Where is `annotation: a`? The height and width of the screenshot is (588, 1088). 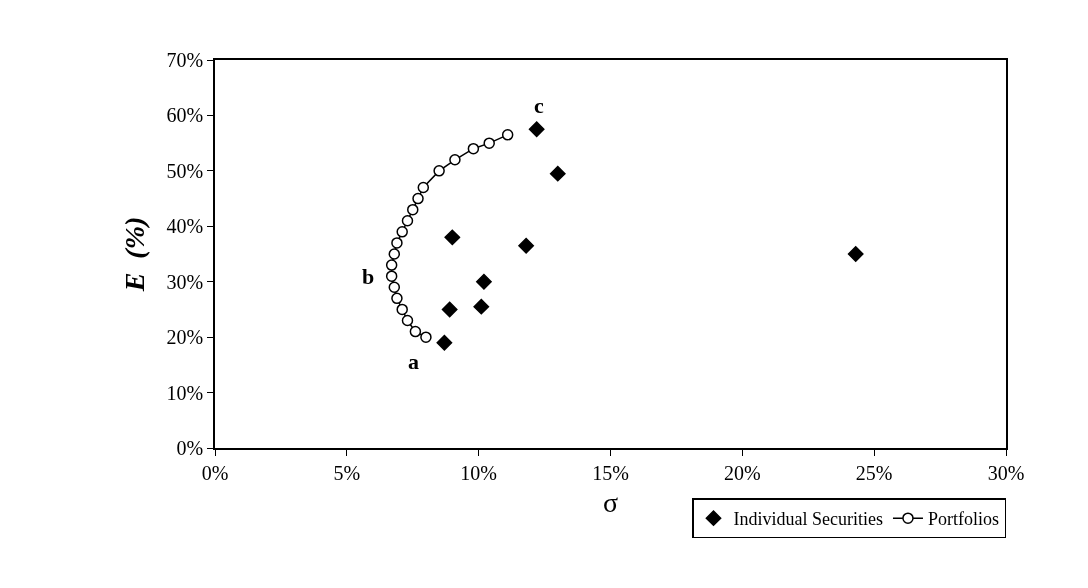 annotation: a is located at coordinates (413, 361).